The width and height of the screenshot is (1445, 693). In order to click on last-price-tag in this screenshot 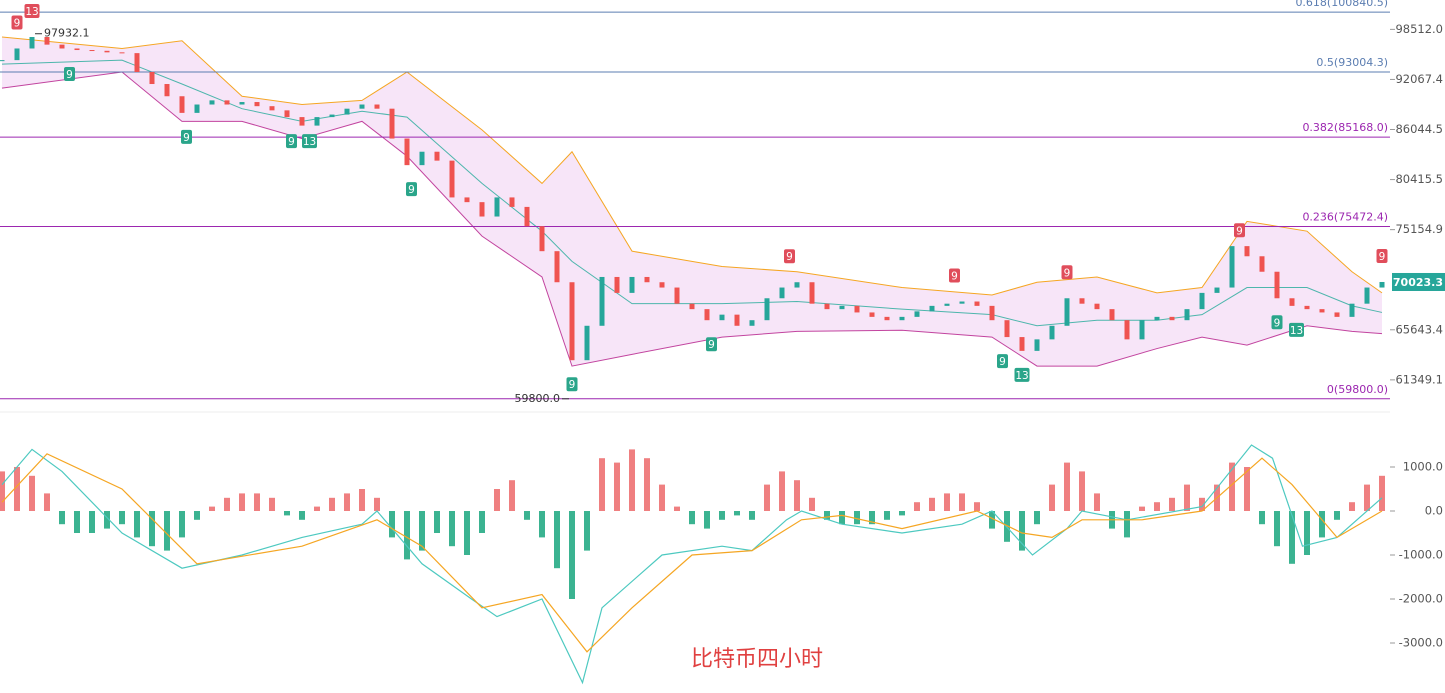, I will do `click(1418, 281)`.